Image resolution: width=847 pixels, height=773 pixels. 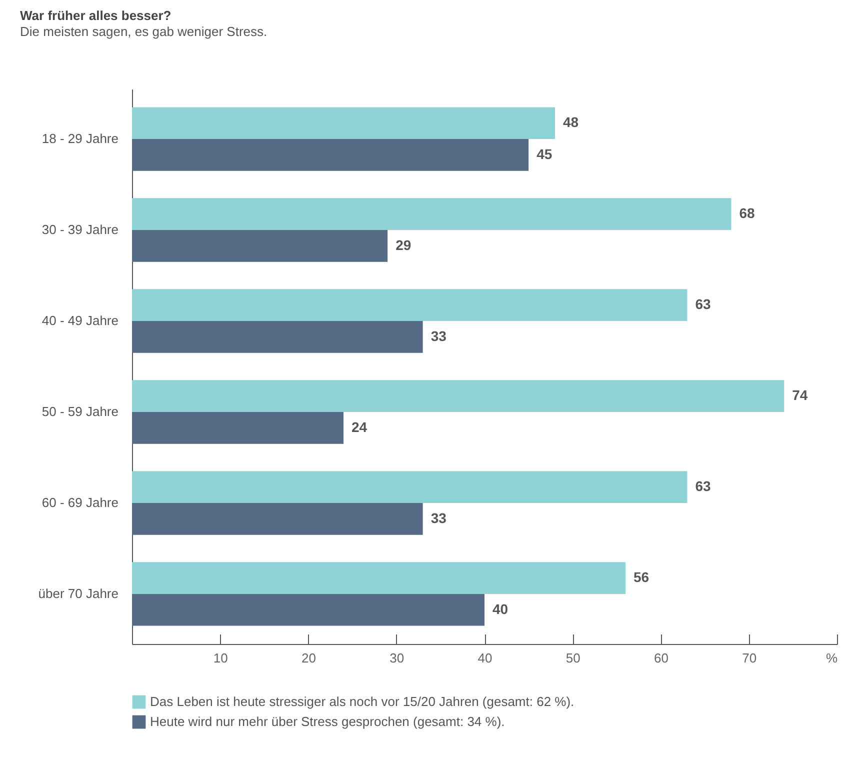 I want to click on data-label: 40, so click(x=500, y=608).